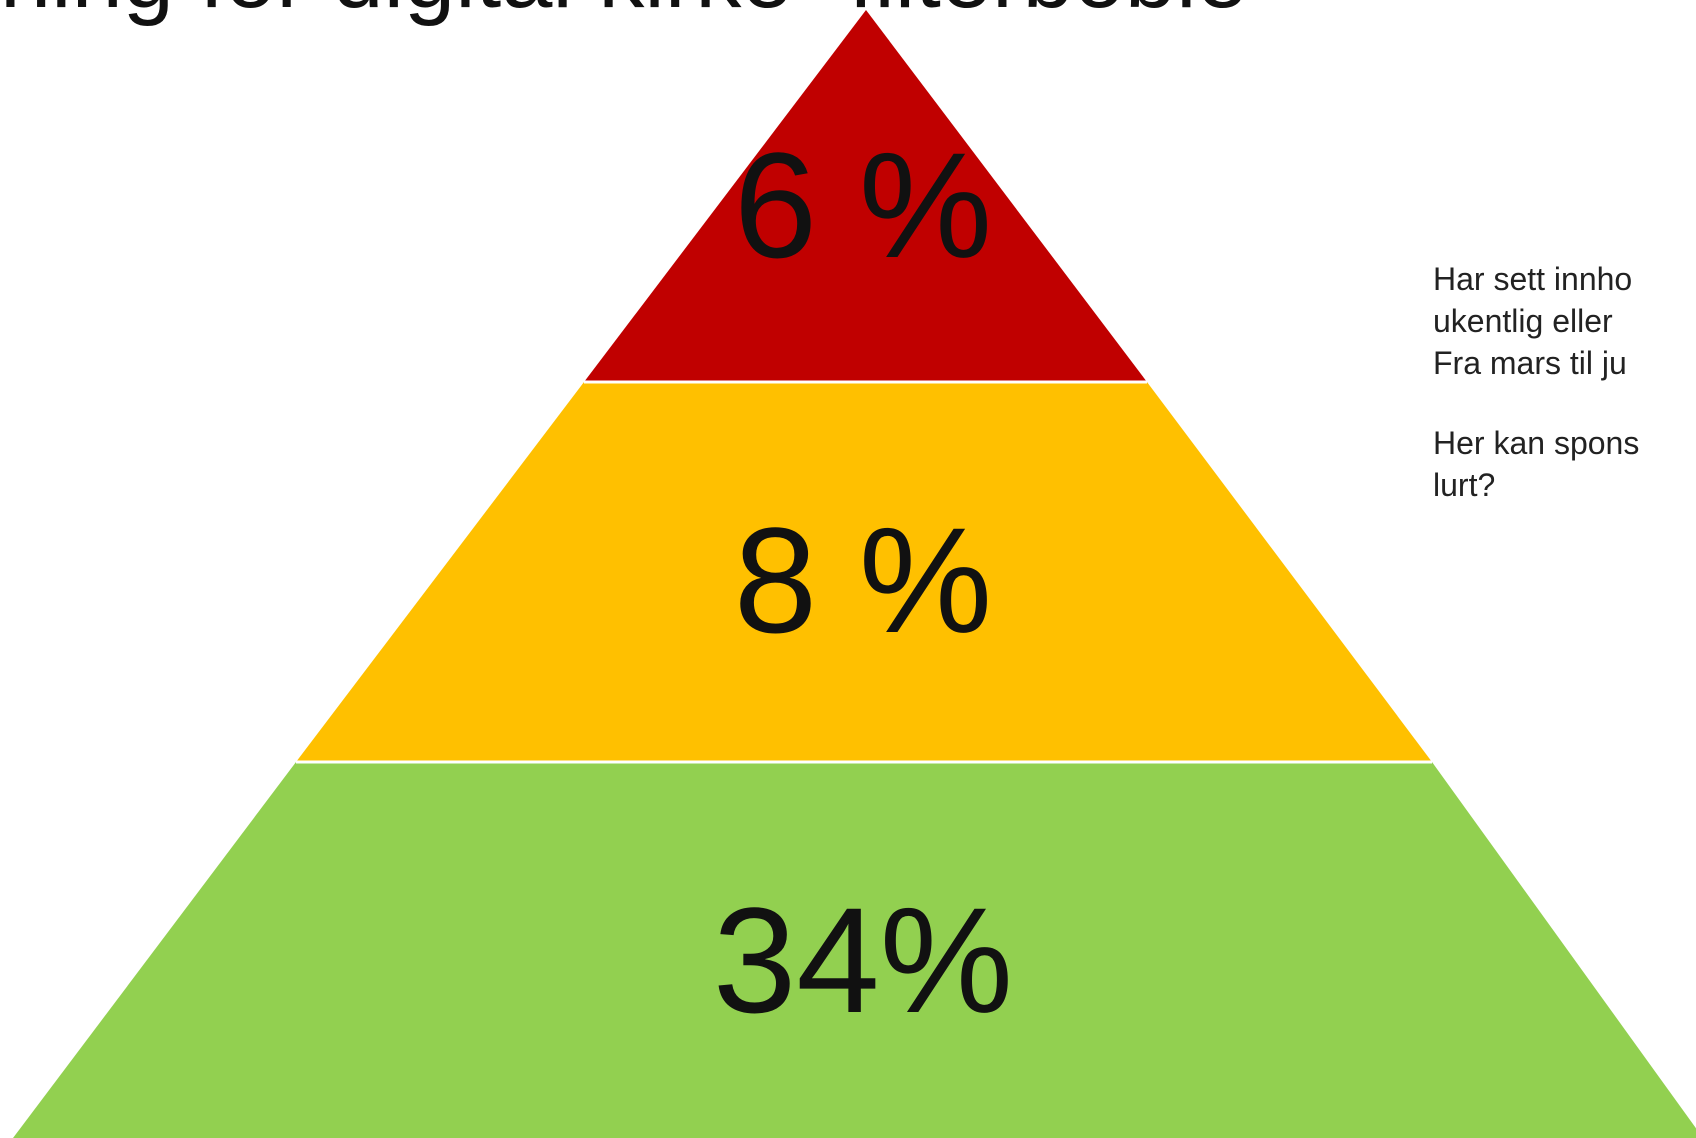 Image resolution: width=1696 pixels, height=1138 pixels. I want to click on side-note-line: lurt?, so click(1464, 485).